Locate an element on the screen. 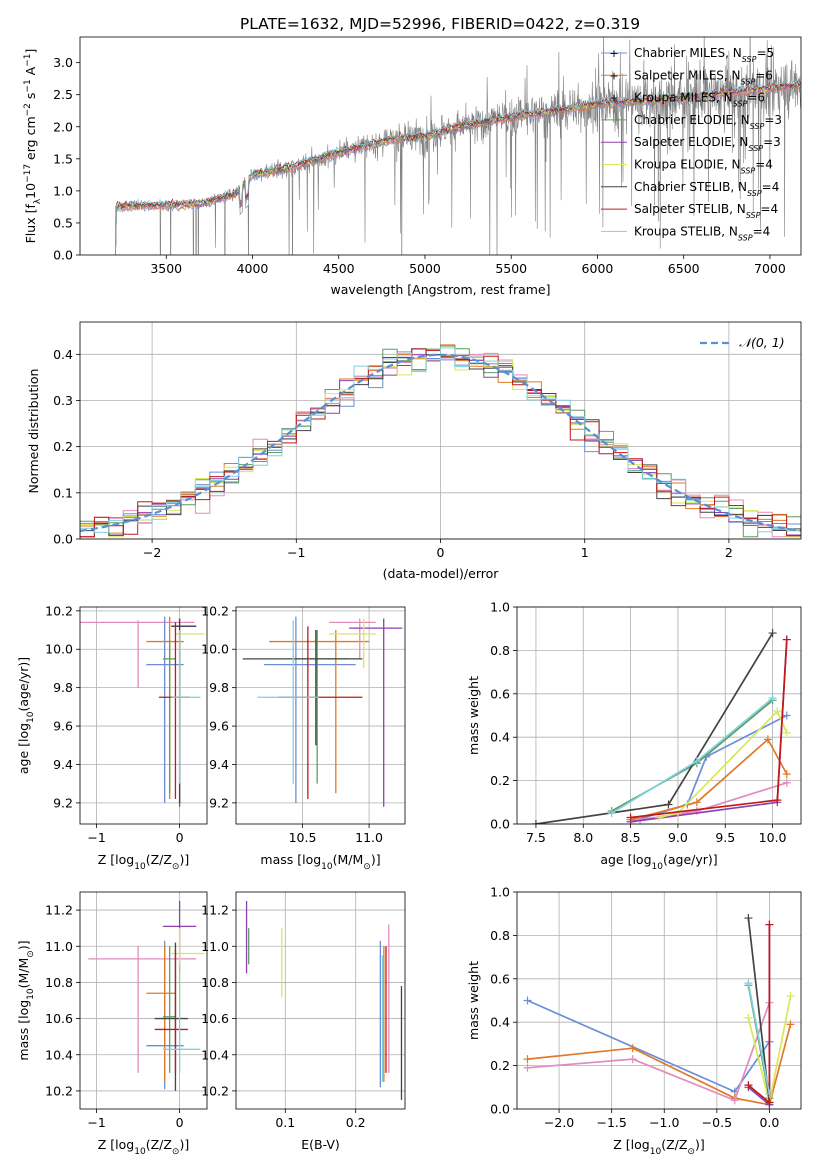  legend-label: Chabrier STELIB, NSSP=4 is located at coordinates (706, 189).